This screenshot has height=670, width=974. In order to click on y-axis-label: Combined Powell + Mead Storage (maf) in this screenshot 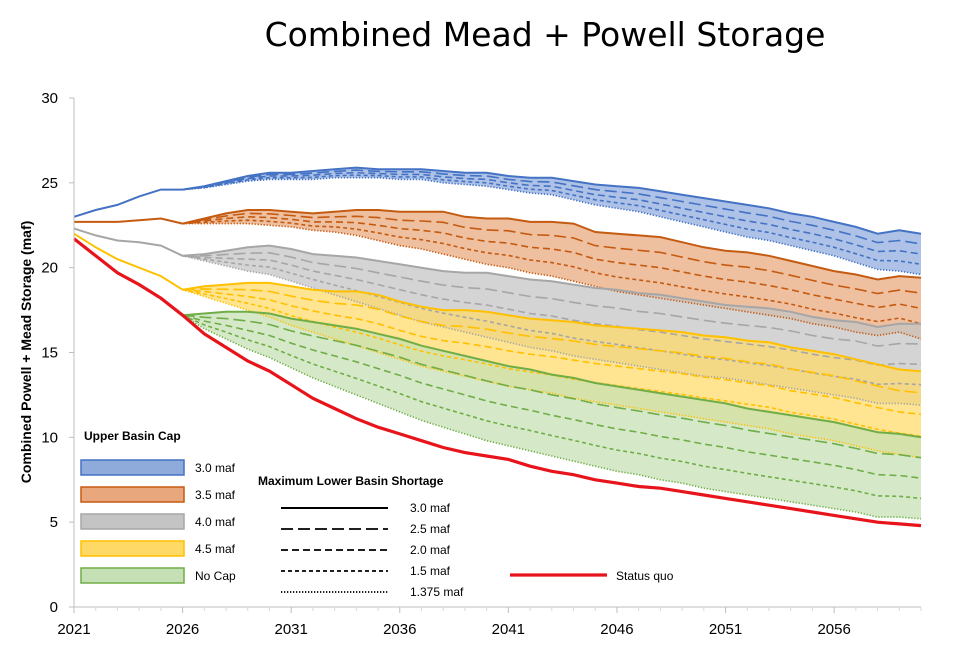, I will do `click(26, 352)`.